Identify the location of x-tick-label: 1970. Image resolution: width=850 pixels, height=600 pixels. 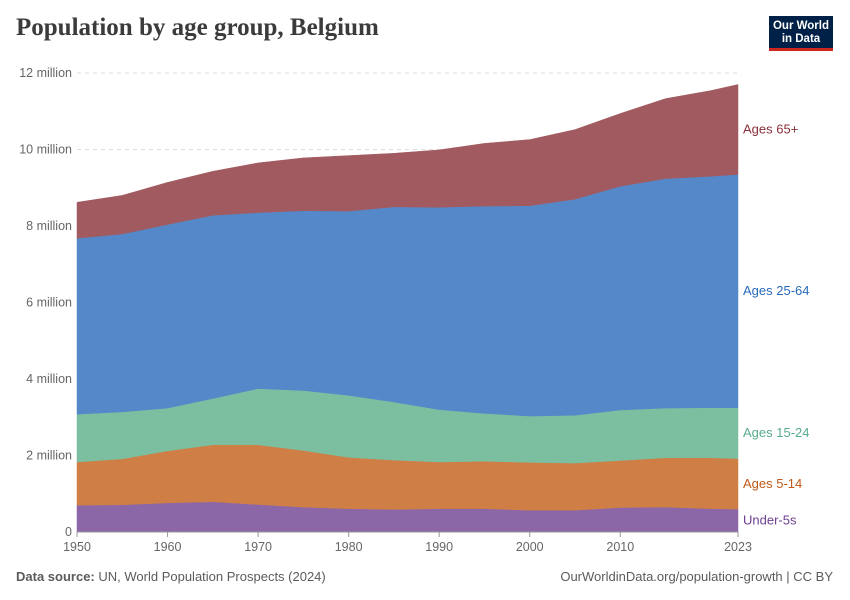
(258, 547).